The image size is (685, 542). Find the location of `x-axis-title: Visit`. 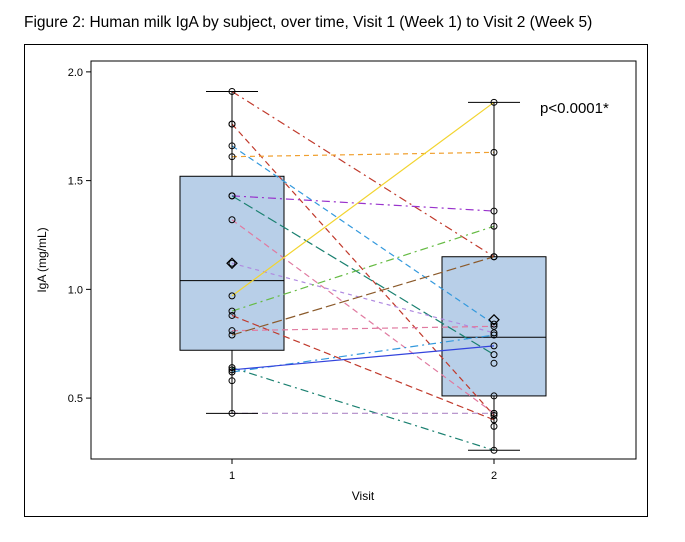

x-axis-title: Visit is located at coordinates (363, 496).